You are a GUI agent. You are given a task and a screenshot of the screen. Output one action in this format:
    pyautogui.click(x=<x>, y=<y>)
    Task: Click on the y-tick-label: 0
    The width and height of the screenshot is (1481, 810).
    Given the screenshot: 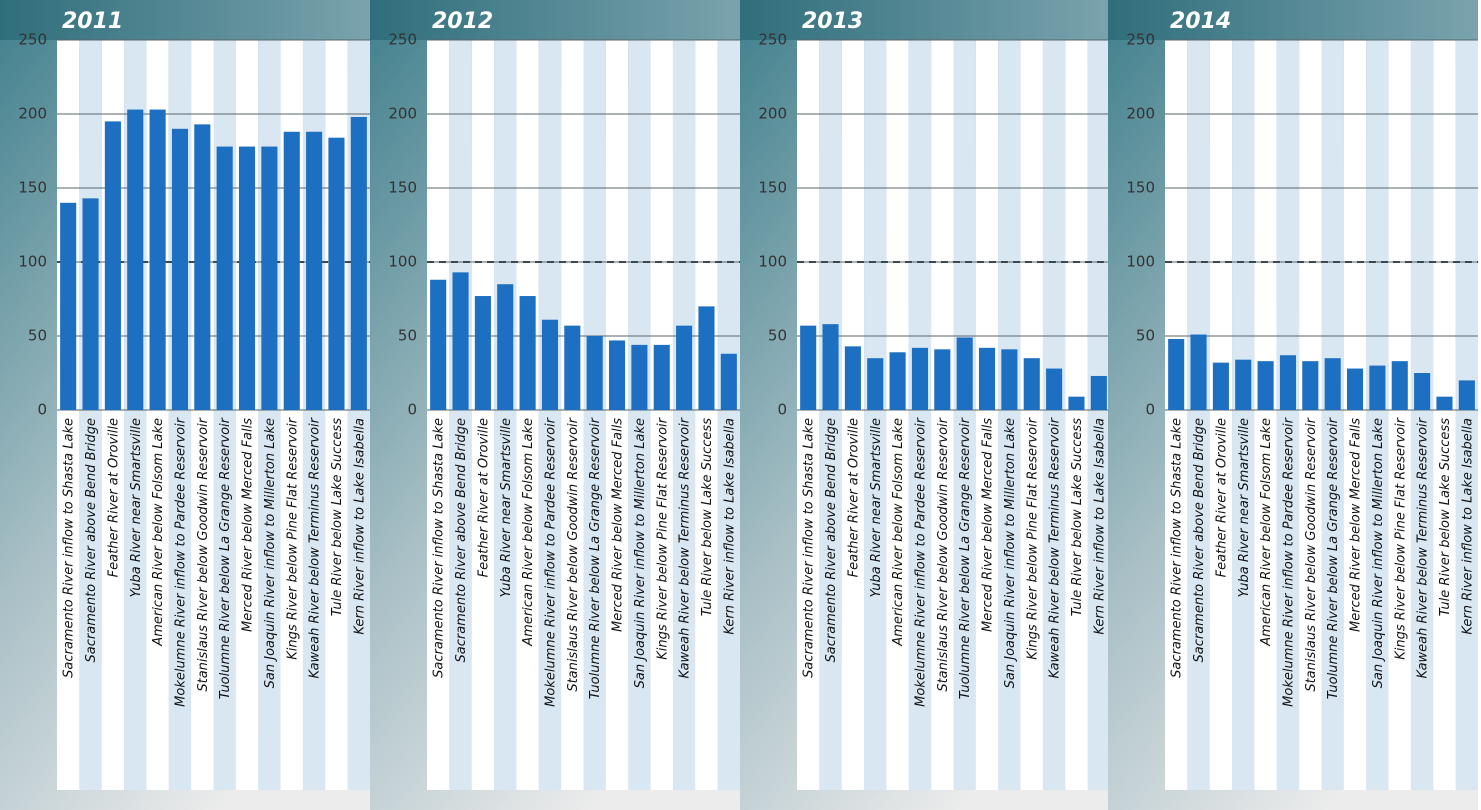 What is the action you would take?
    pyautogui.click(x=782, y=410)
    